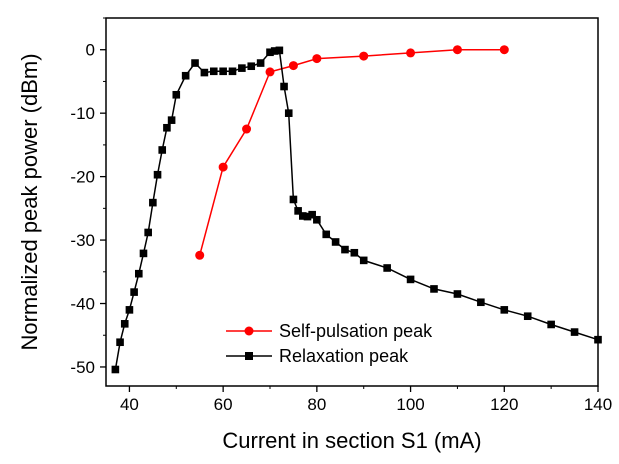 The height and width of the screenshot is (464, 619). I want to click on y-tick-label: -50, so click(82, 367).